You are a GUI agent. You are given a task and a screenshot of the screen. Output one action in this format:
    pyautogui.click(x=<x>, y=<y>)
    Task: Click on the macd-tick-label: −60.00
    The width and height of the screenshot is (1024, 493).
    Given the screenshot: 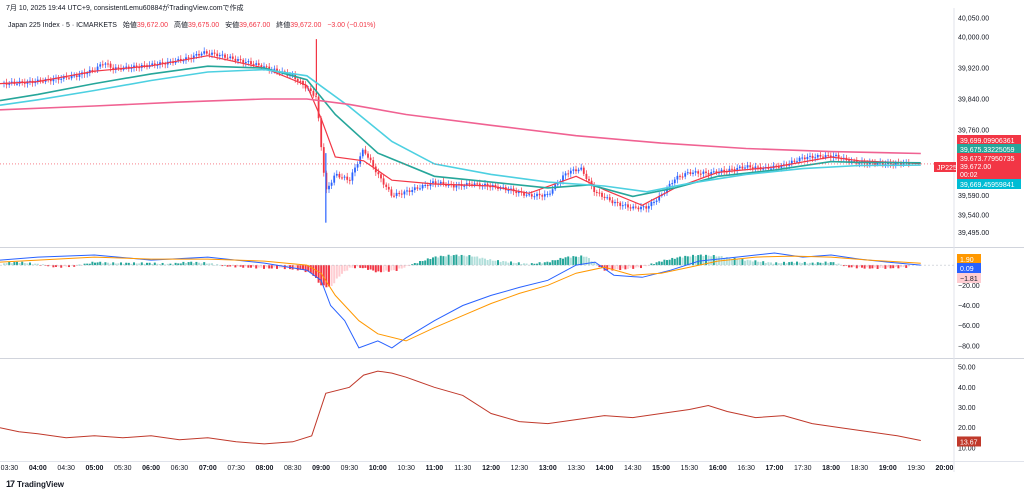 What is the action you would take?
    pyautogui.click(x=969, y=326)
    